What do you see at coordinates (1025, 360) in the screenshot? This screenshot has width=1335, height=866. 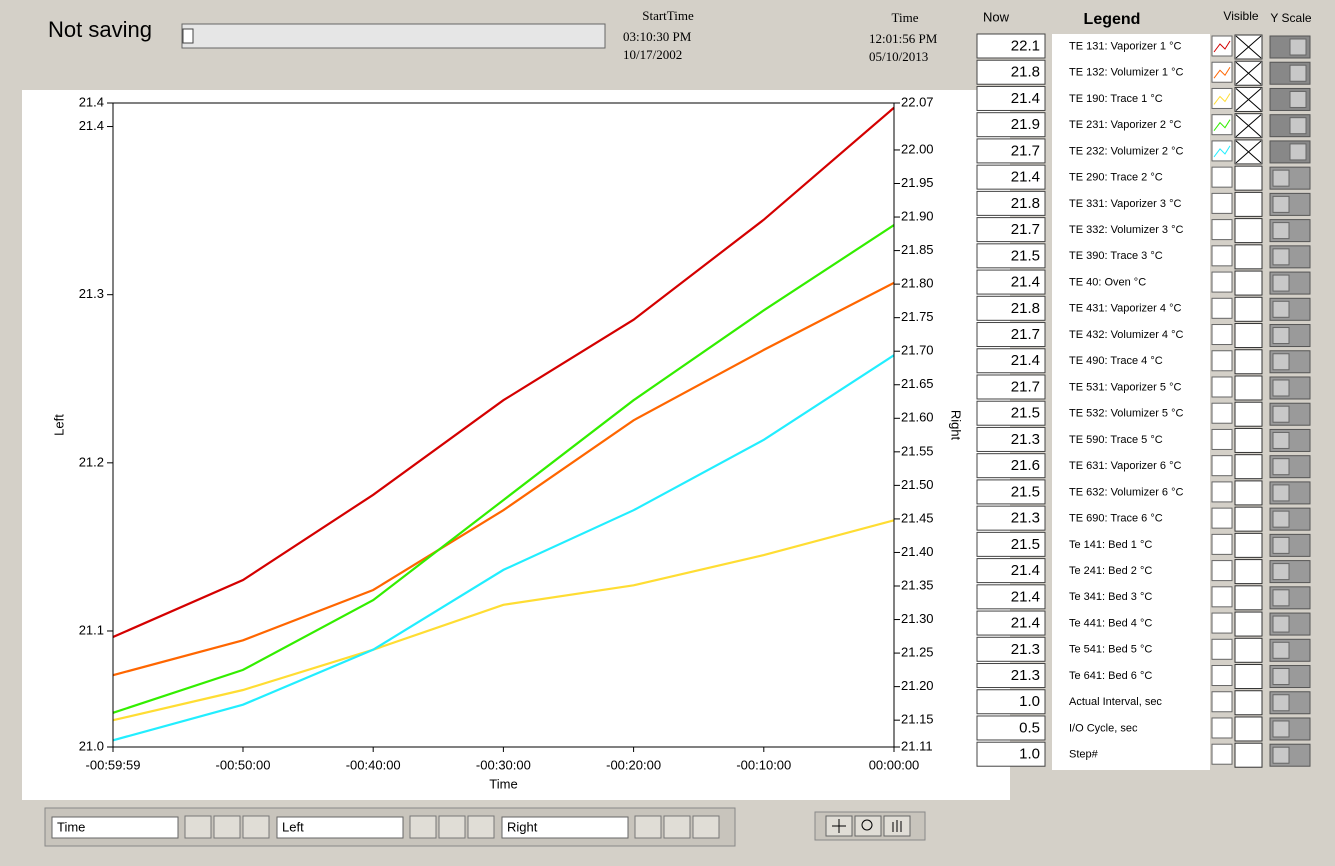 I see `now-value: 21.4` at bounding box center [1025, 360].